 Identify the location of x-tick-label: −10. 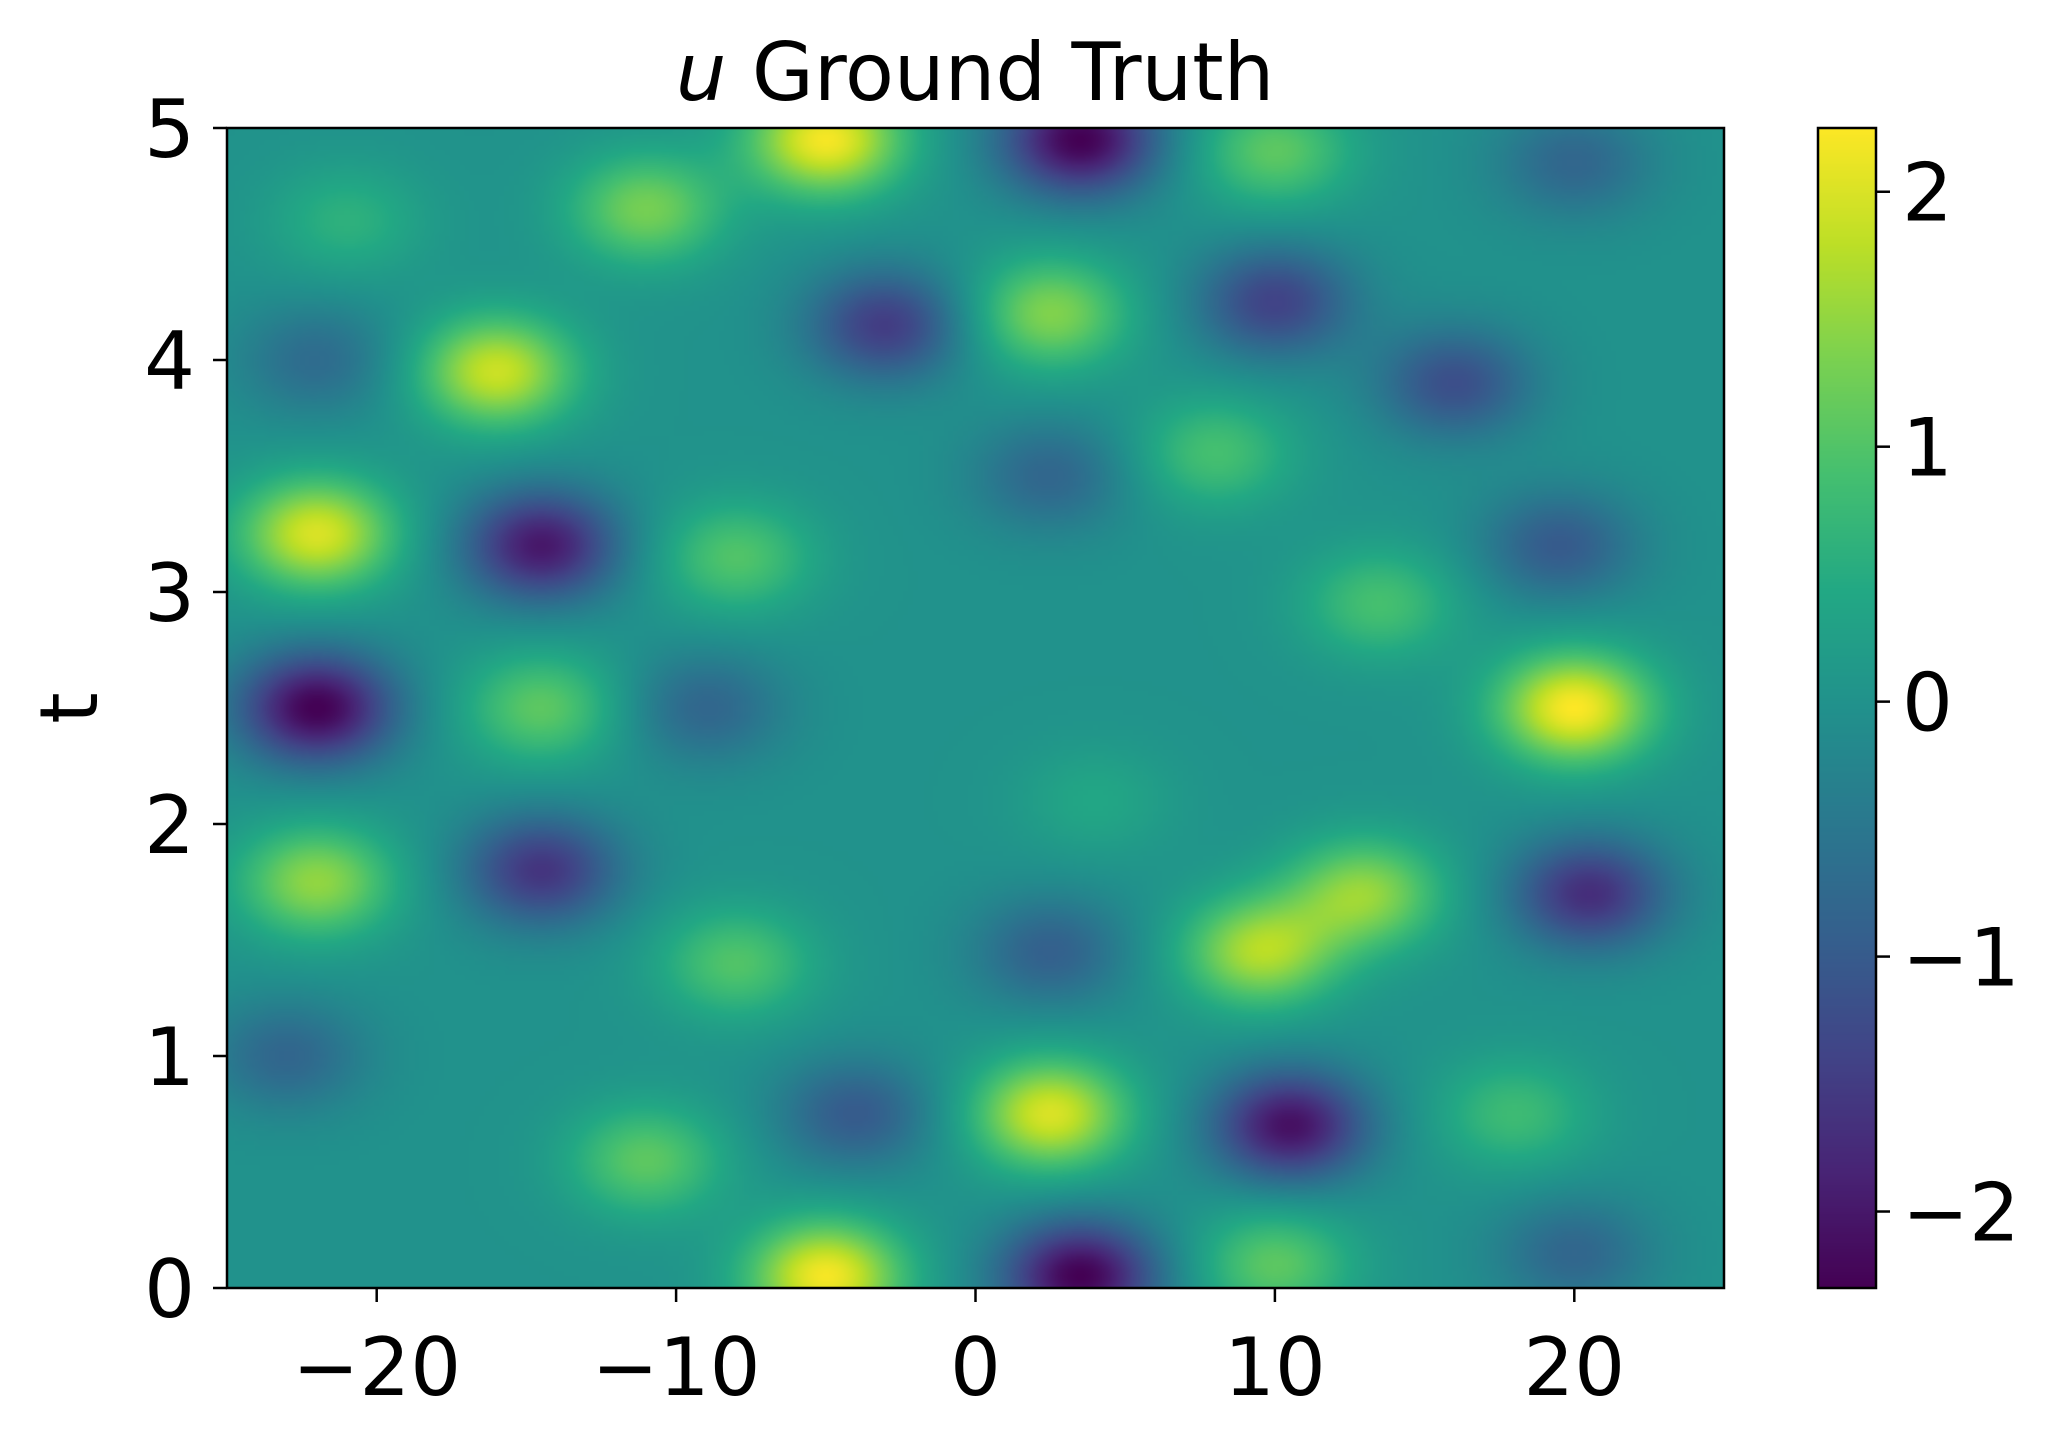
(676, 1367).